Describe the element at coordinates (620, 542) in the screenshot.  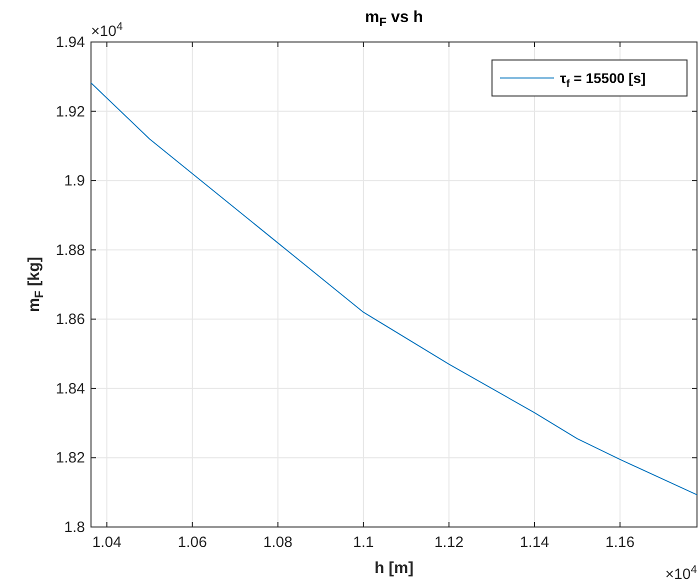
I see `x-tick-label: 1.16` at that location.